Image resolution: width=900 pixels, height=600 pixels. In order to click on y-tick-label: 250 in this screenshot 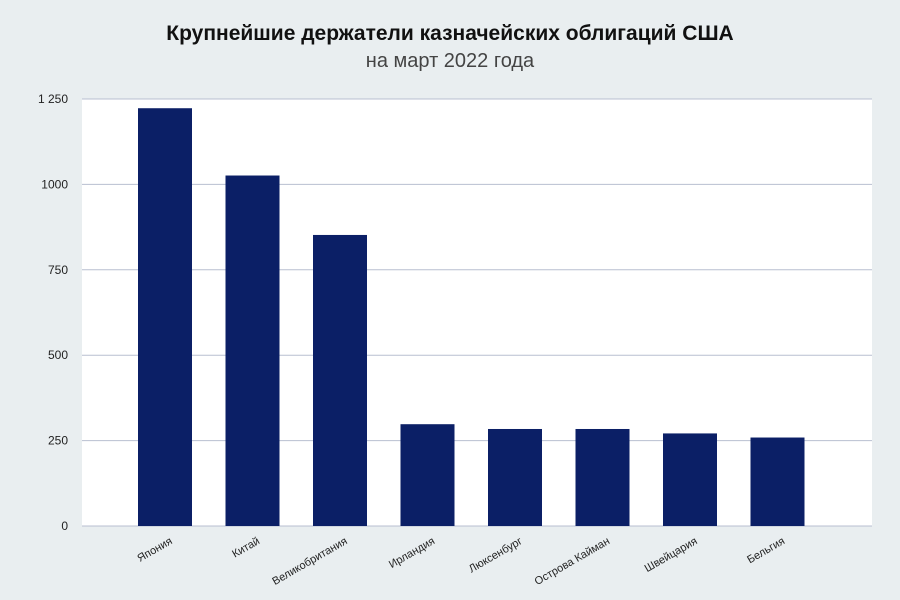, I will do `click(58, 441)`.